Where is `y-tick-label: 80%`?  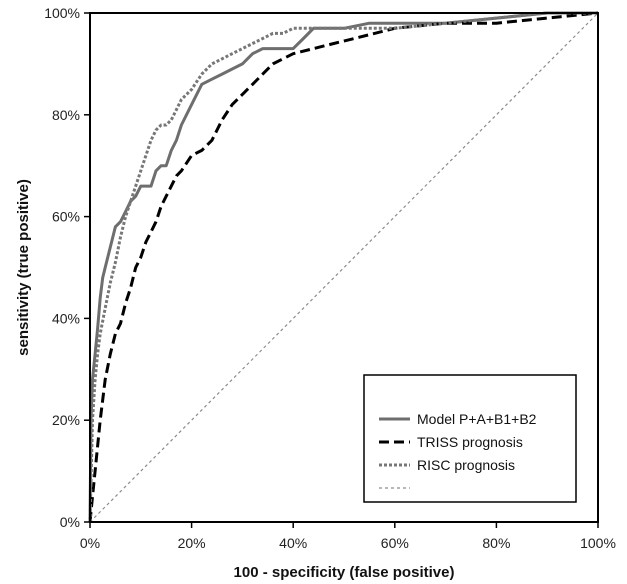 y-tick-label: 80% is located at coordinates (66, 115).